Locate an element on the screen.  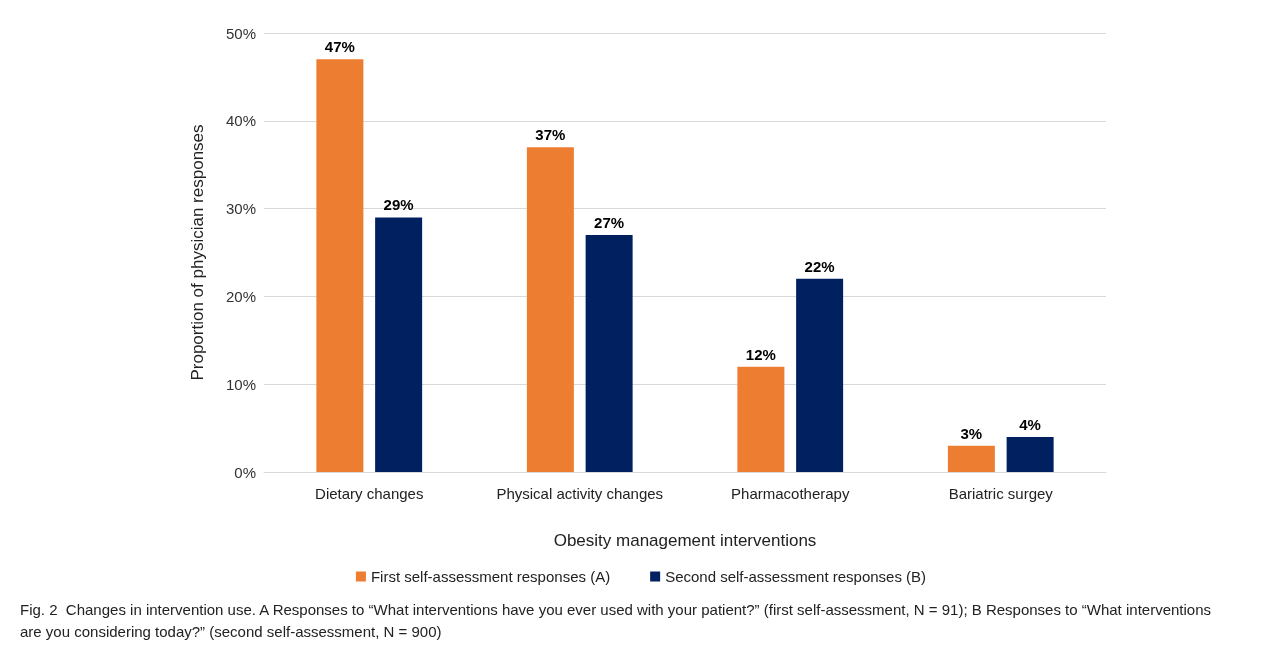
y-tick-label: 10% is located at coordinates (240, 384).